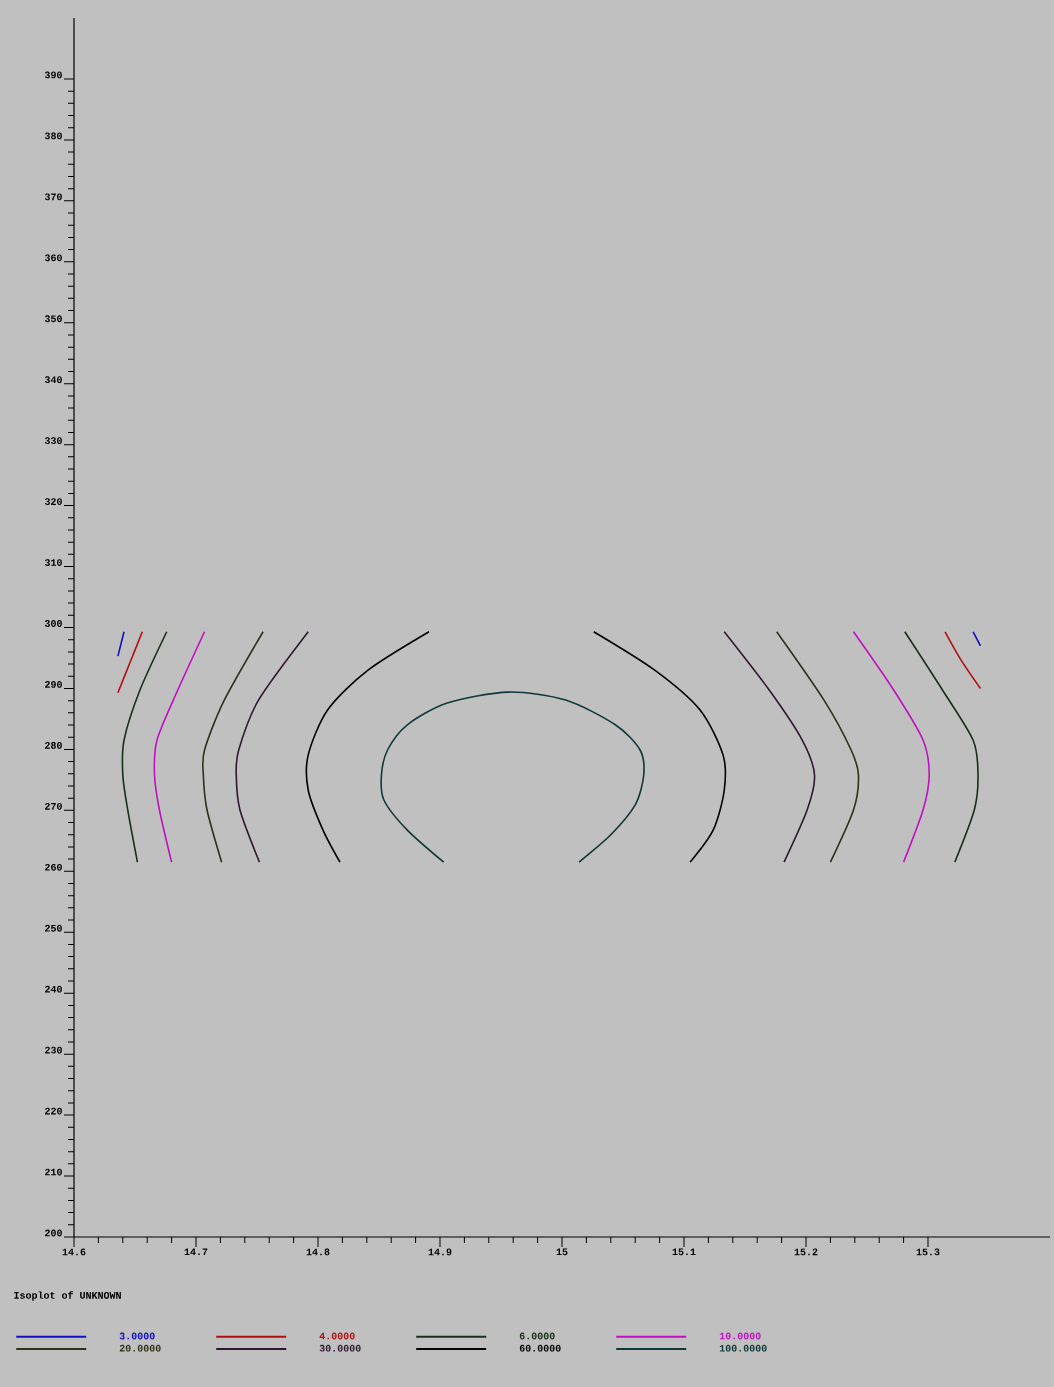 The image size is (1054, 1387). Describe the element at coordinates (137, 1336) in the screenshot. I see `text: 3.0000` at that location.